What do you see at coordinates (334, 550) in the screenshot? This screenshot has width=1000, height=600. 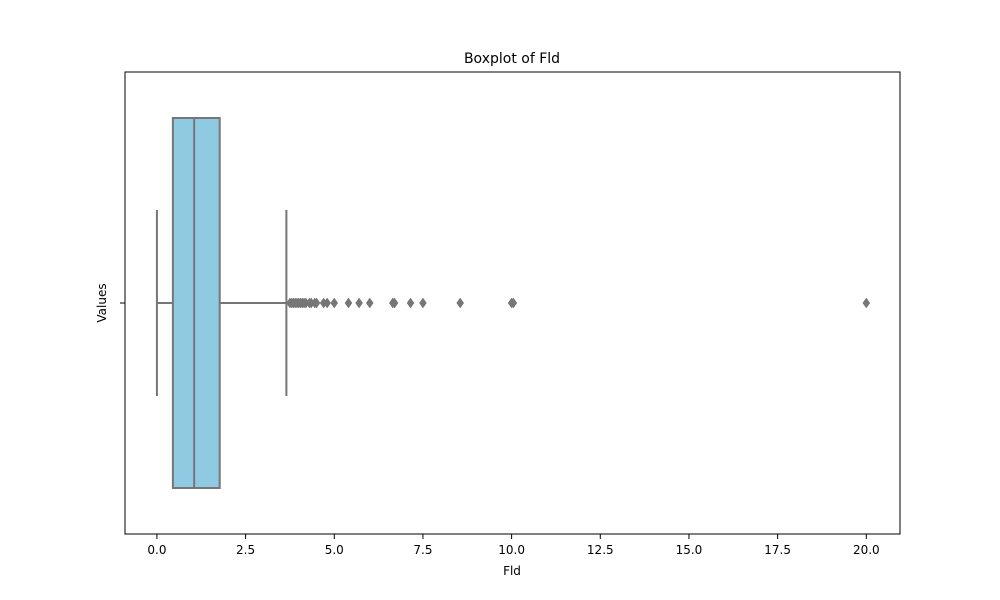 I see `x-tick-label: 5.0` at bounding box center [334, 550].